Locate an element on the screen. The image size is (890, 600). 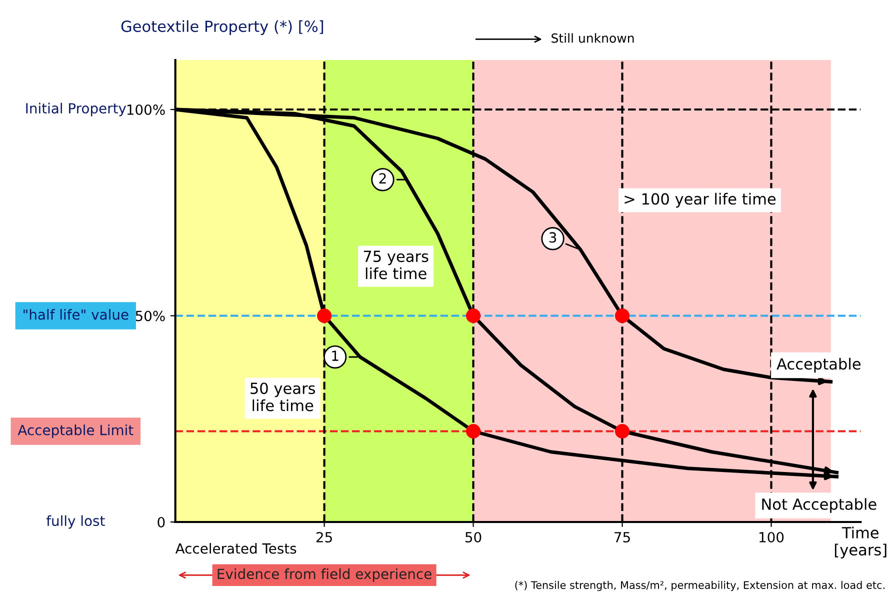
x-tick-label: 100 is located at coordinates (772, 537).